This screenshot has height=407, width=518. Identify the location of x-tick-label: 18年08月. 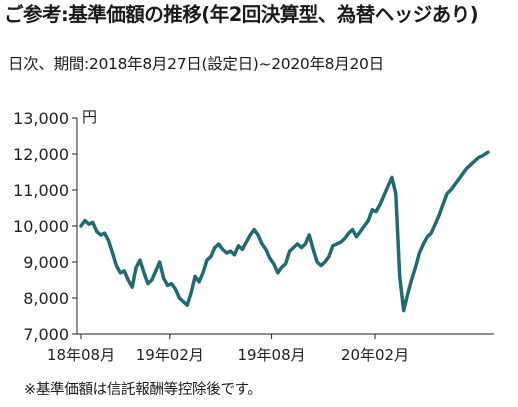
(81, 355).